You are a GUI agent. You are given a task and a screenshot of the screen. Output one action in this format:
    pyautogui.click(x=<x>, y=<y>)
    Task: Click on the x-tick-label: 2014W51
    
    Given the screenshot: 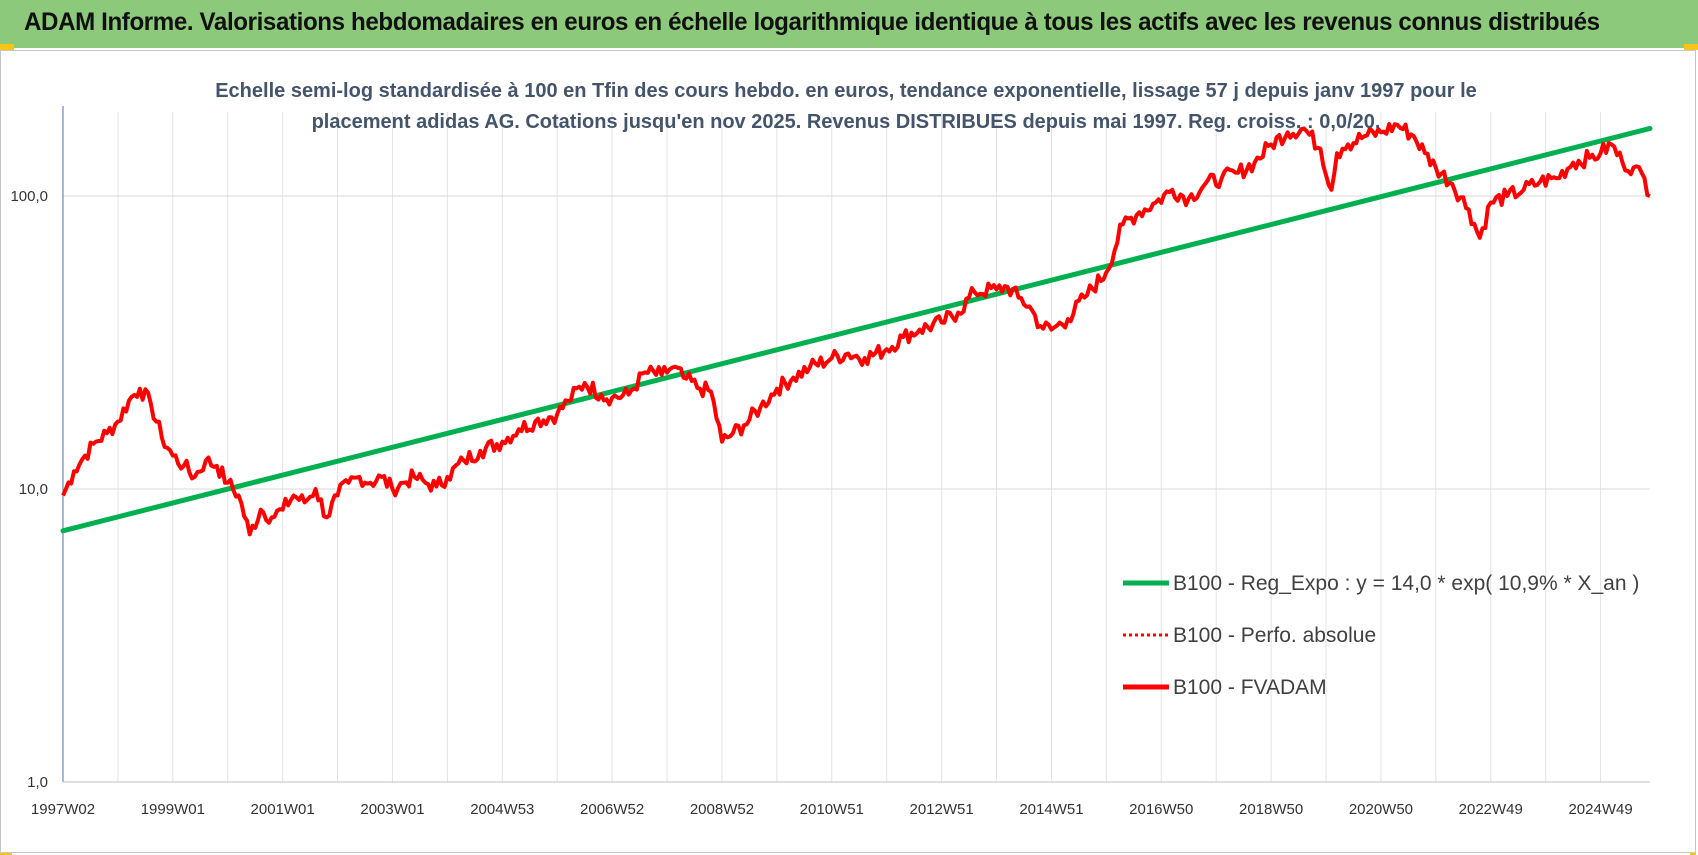 What is the action you would take?
    pyautogui.click(x=1051, y=809)
    